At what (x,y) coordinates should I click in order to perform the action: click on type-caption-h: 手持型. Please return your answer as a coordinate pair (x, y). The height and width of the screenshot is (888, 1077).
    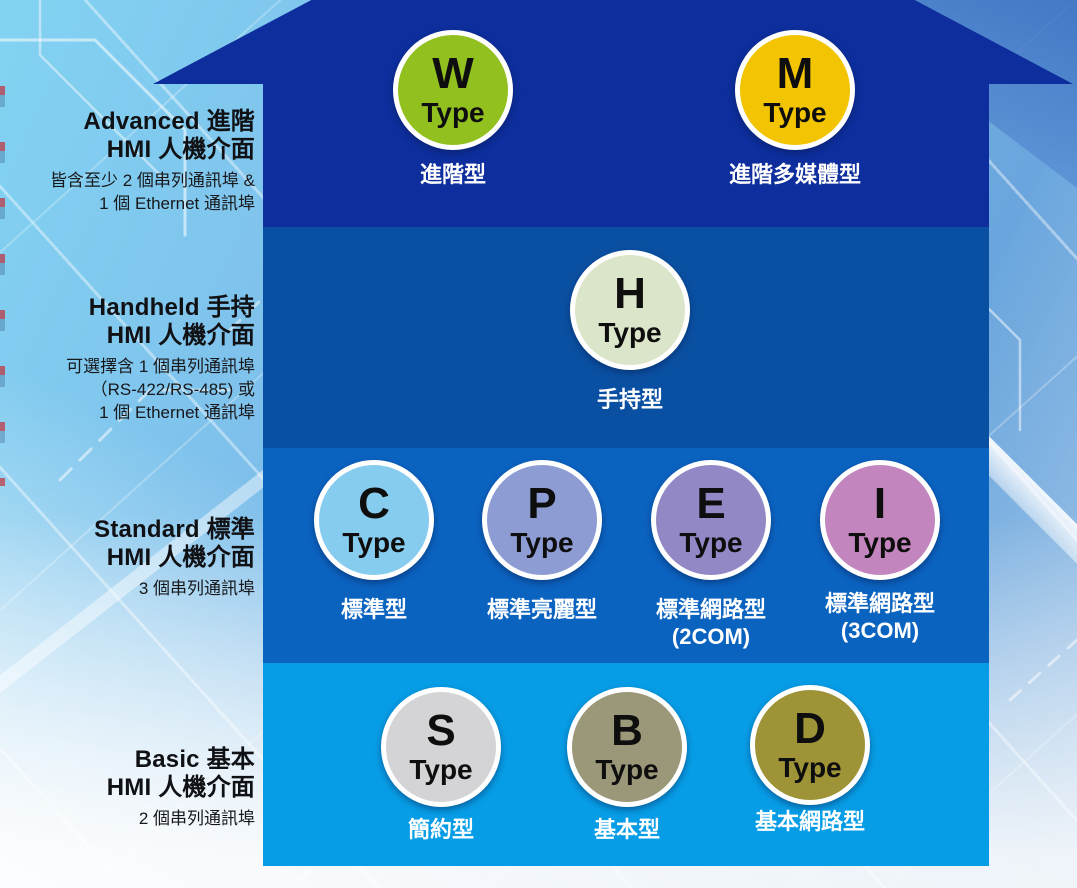
    Looking at the image, I should click on (629, 399).